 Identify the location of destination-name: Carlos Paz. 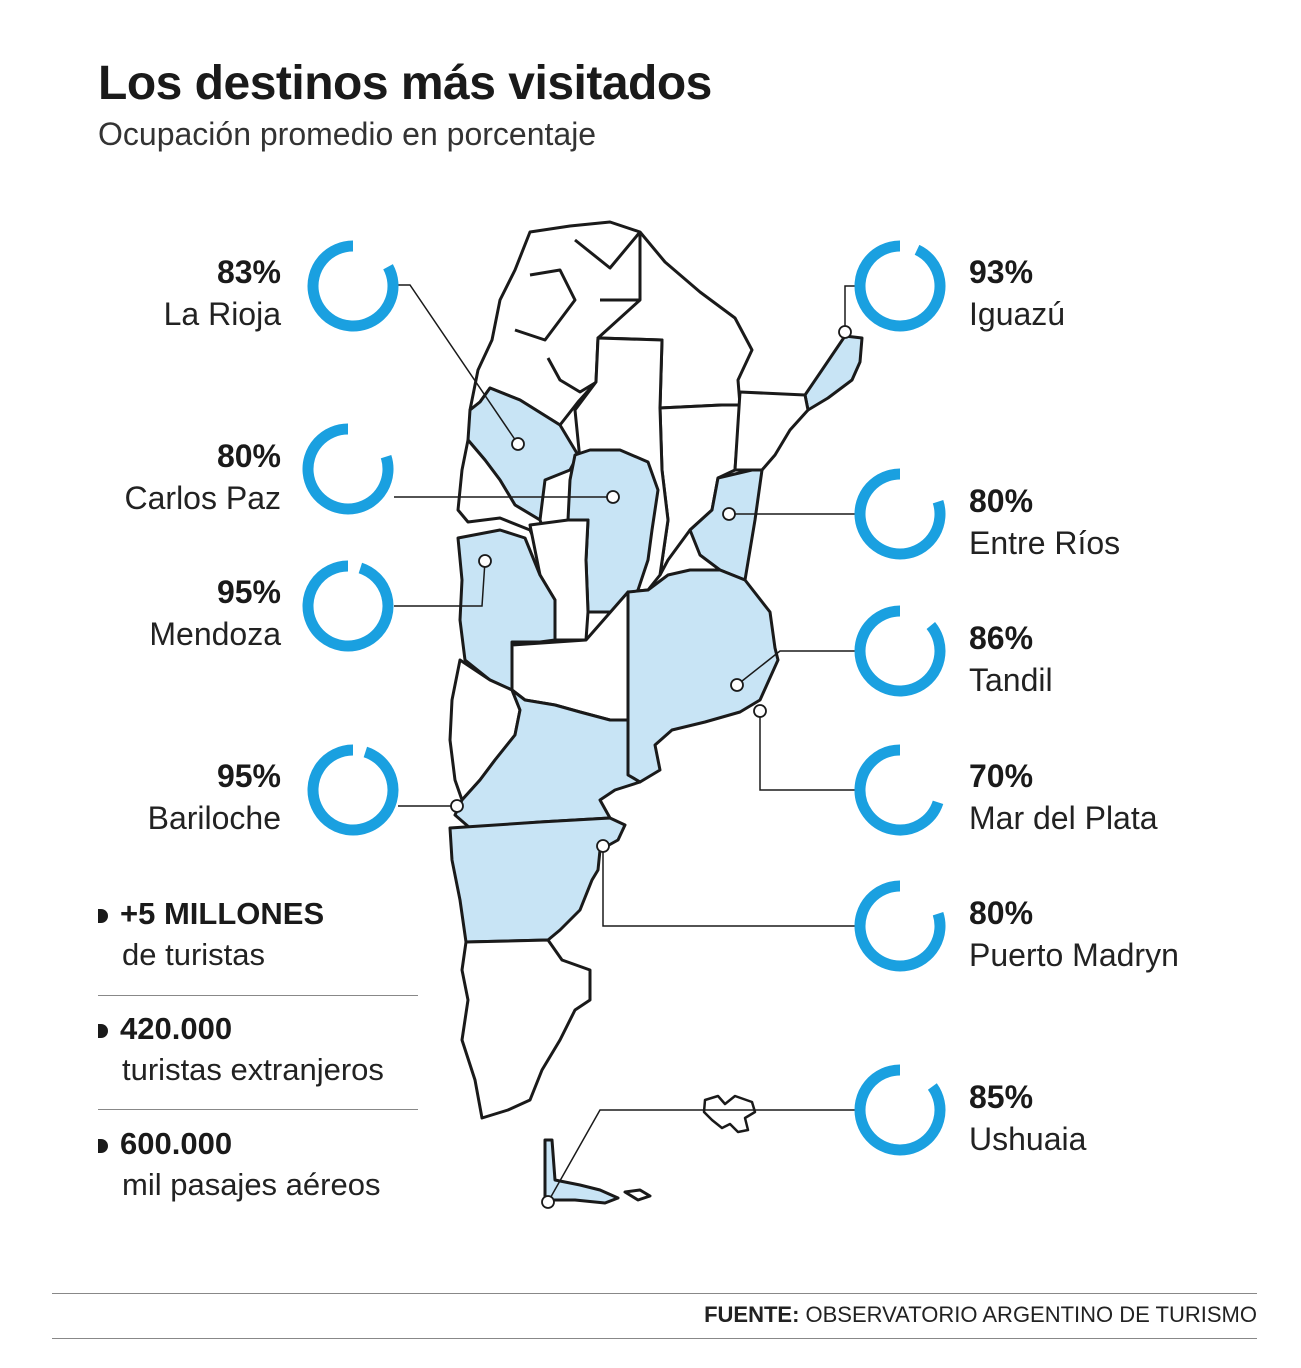
(203, 498).